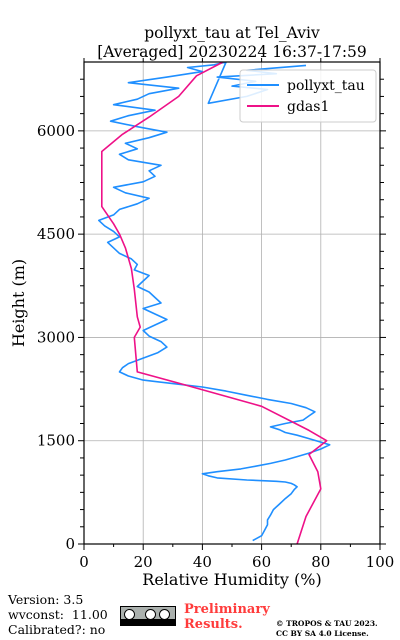 The width and height of the screenshot is (400, 640). What do you see at coordinates (232, 52) in the screenshot?
I see `chart-title-line-2: [Averaged] 20230224 16:37-17:59` at bounding box center [232, 52].